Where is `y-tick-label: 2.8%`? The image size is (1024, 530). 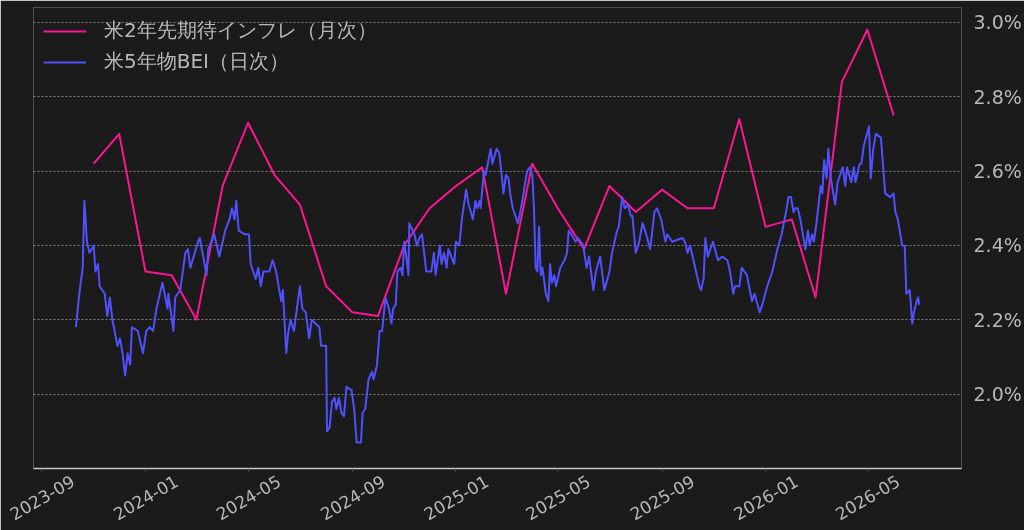
y-tick-label: 2.8% is located at coordinates (997, 96).